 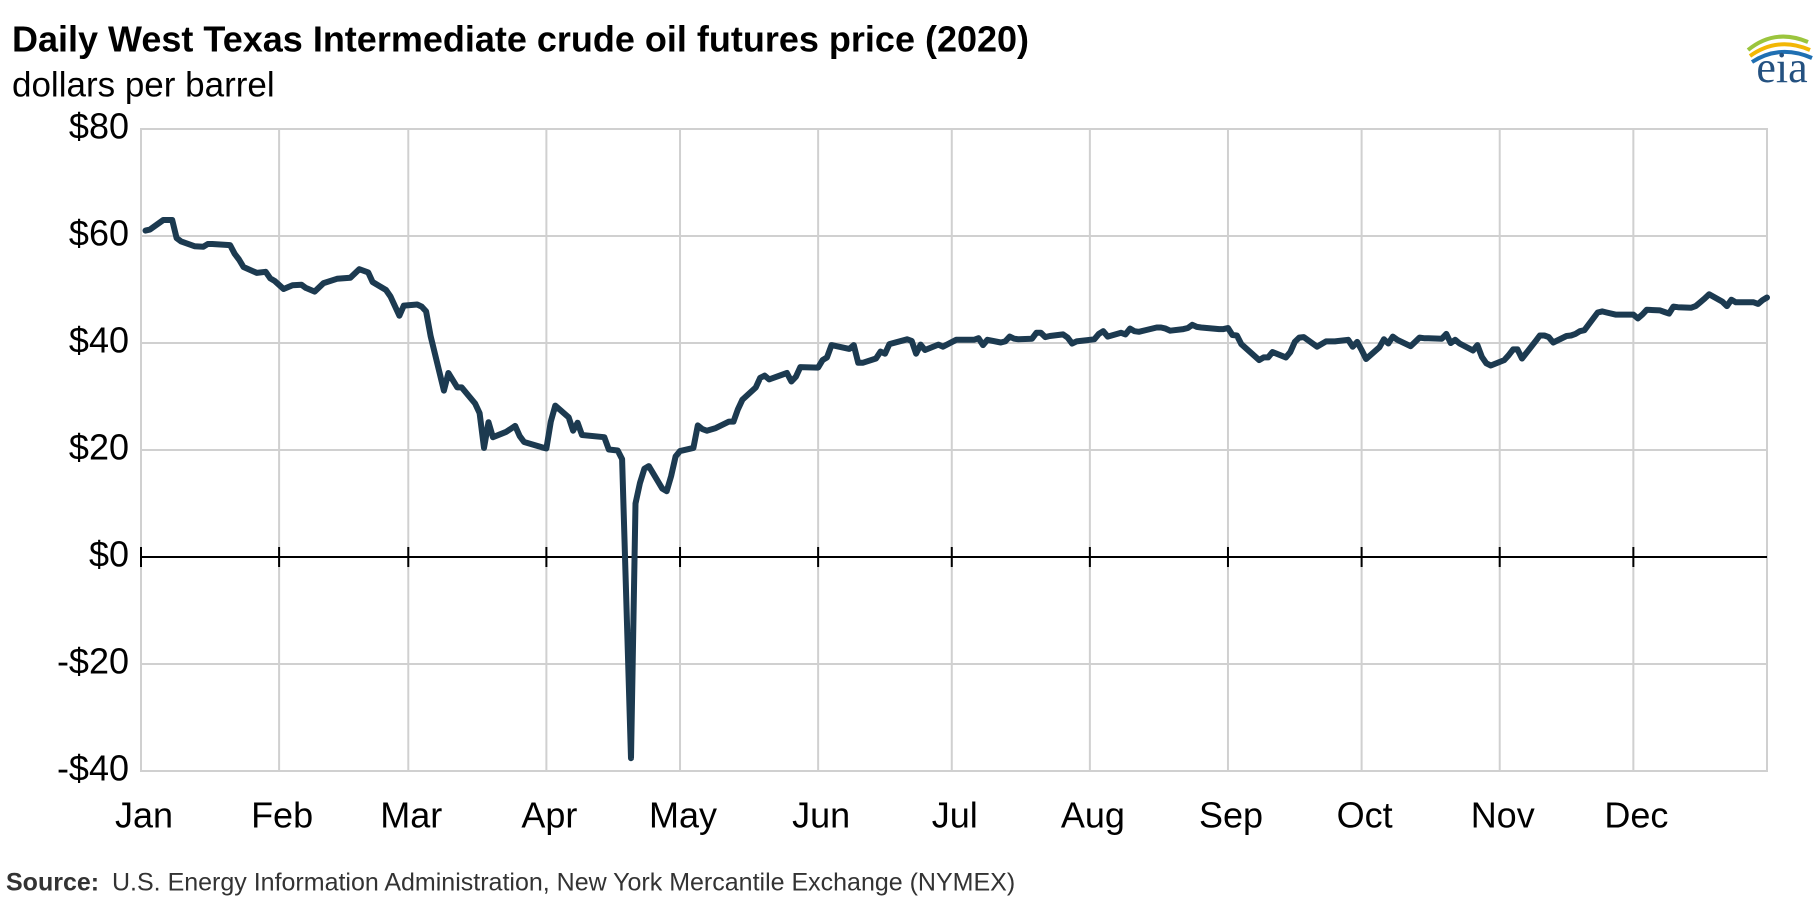 I want to click on source-label: Source:, so click(x=52, y=883).